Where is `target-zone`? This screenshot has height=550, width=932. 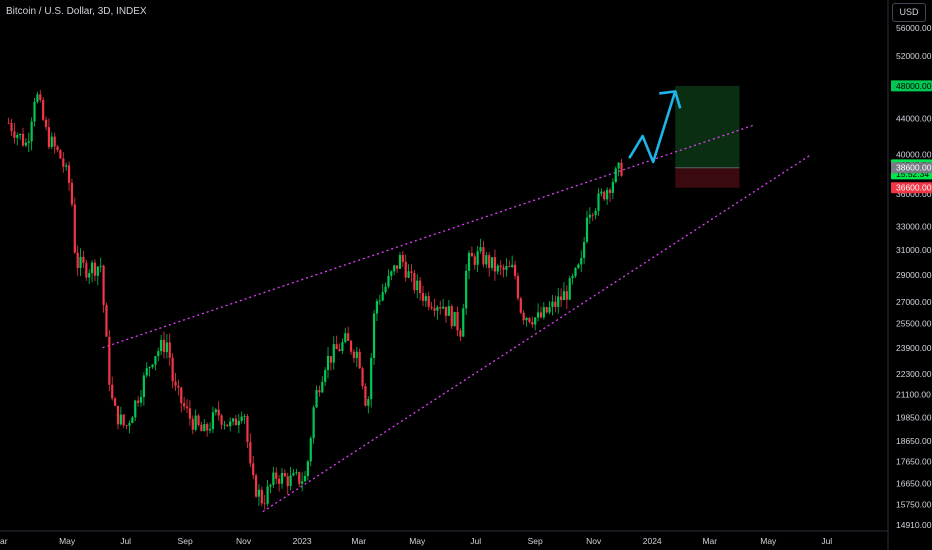
target-zone is located at coordinates (707, 126).